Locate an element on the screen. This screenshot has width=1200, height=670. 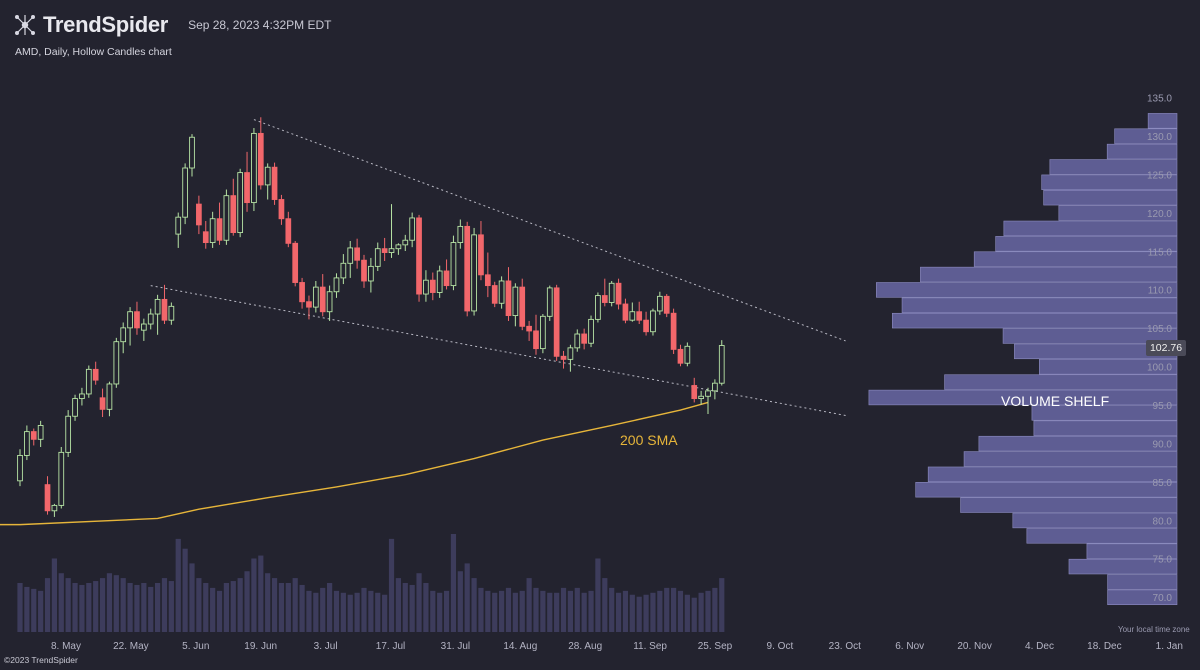
x-tick-label: 23. Oct is located at coordinates (845, 646).